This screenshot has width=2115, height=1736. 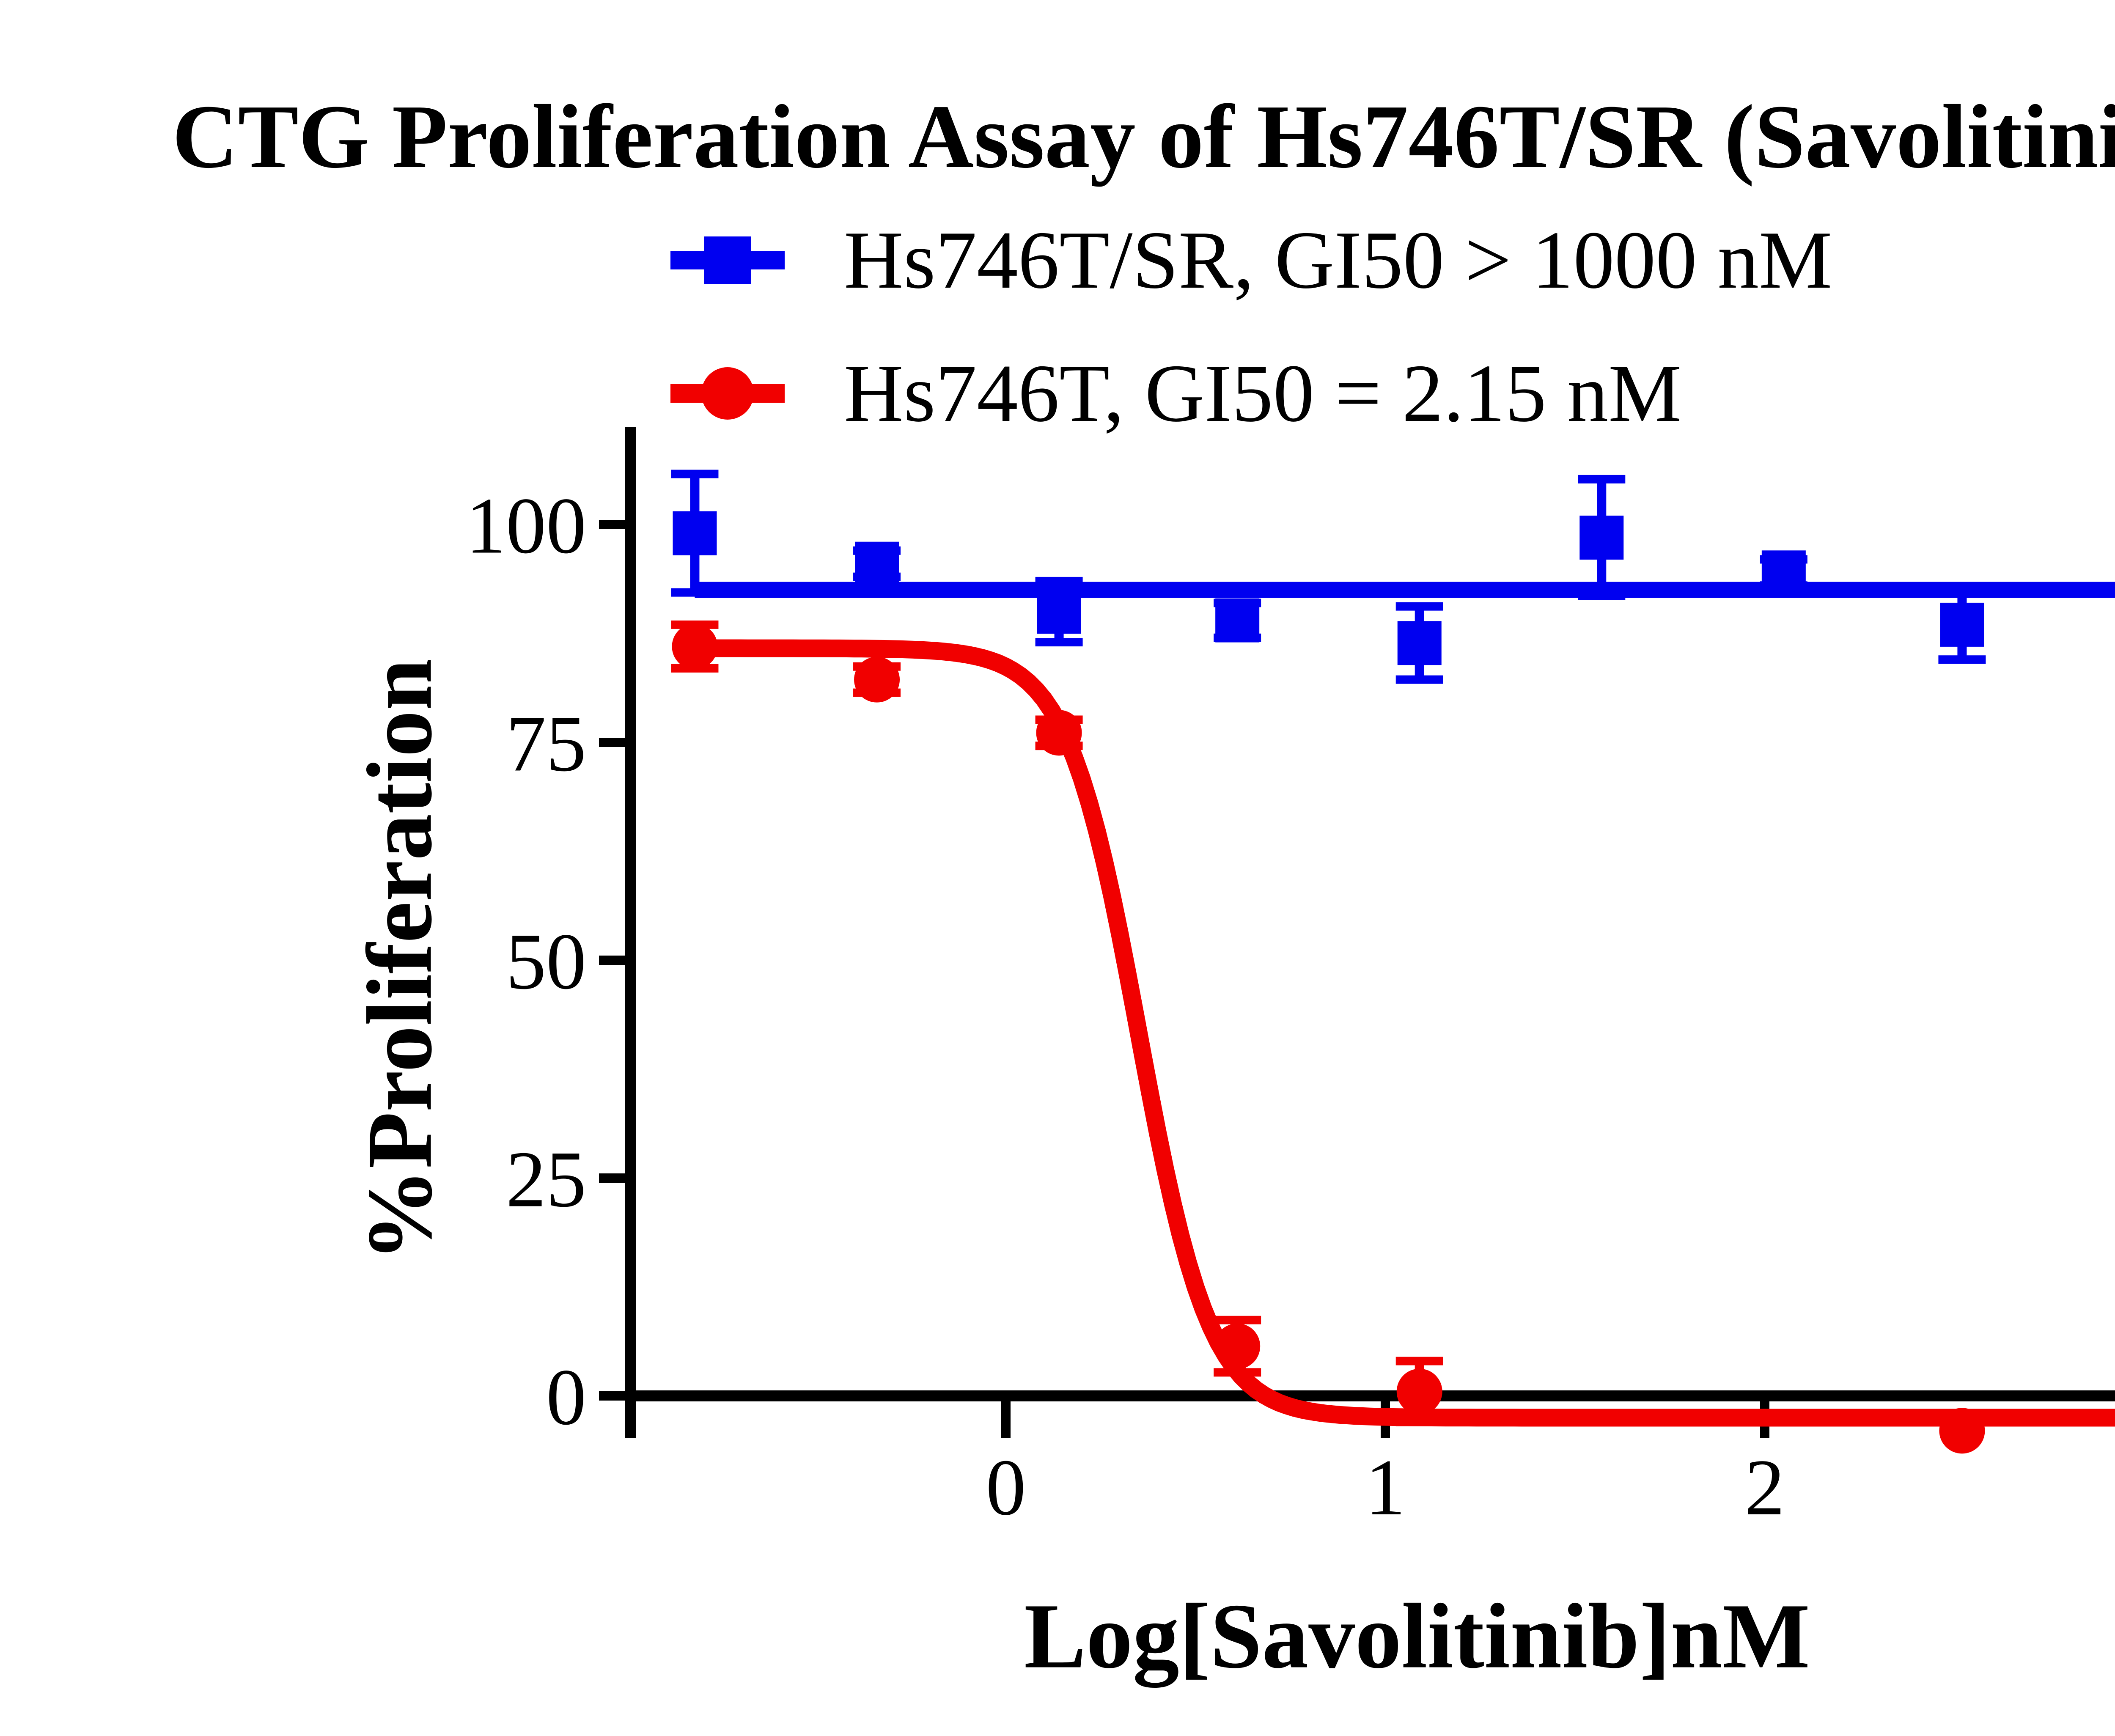 I want to click on series-hs746t-sr, so click(x=1393, y=577).